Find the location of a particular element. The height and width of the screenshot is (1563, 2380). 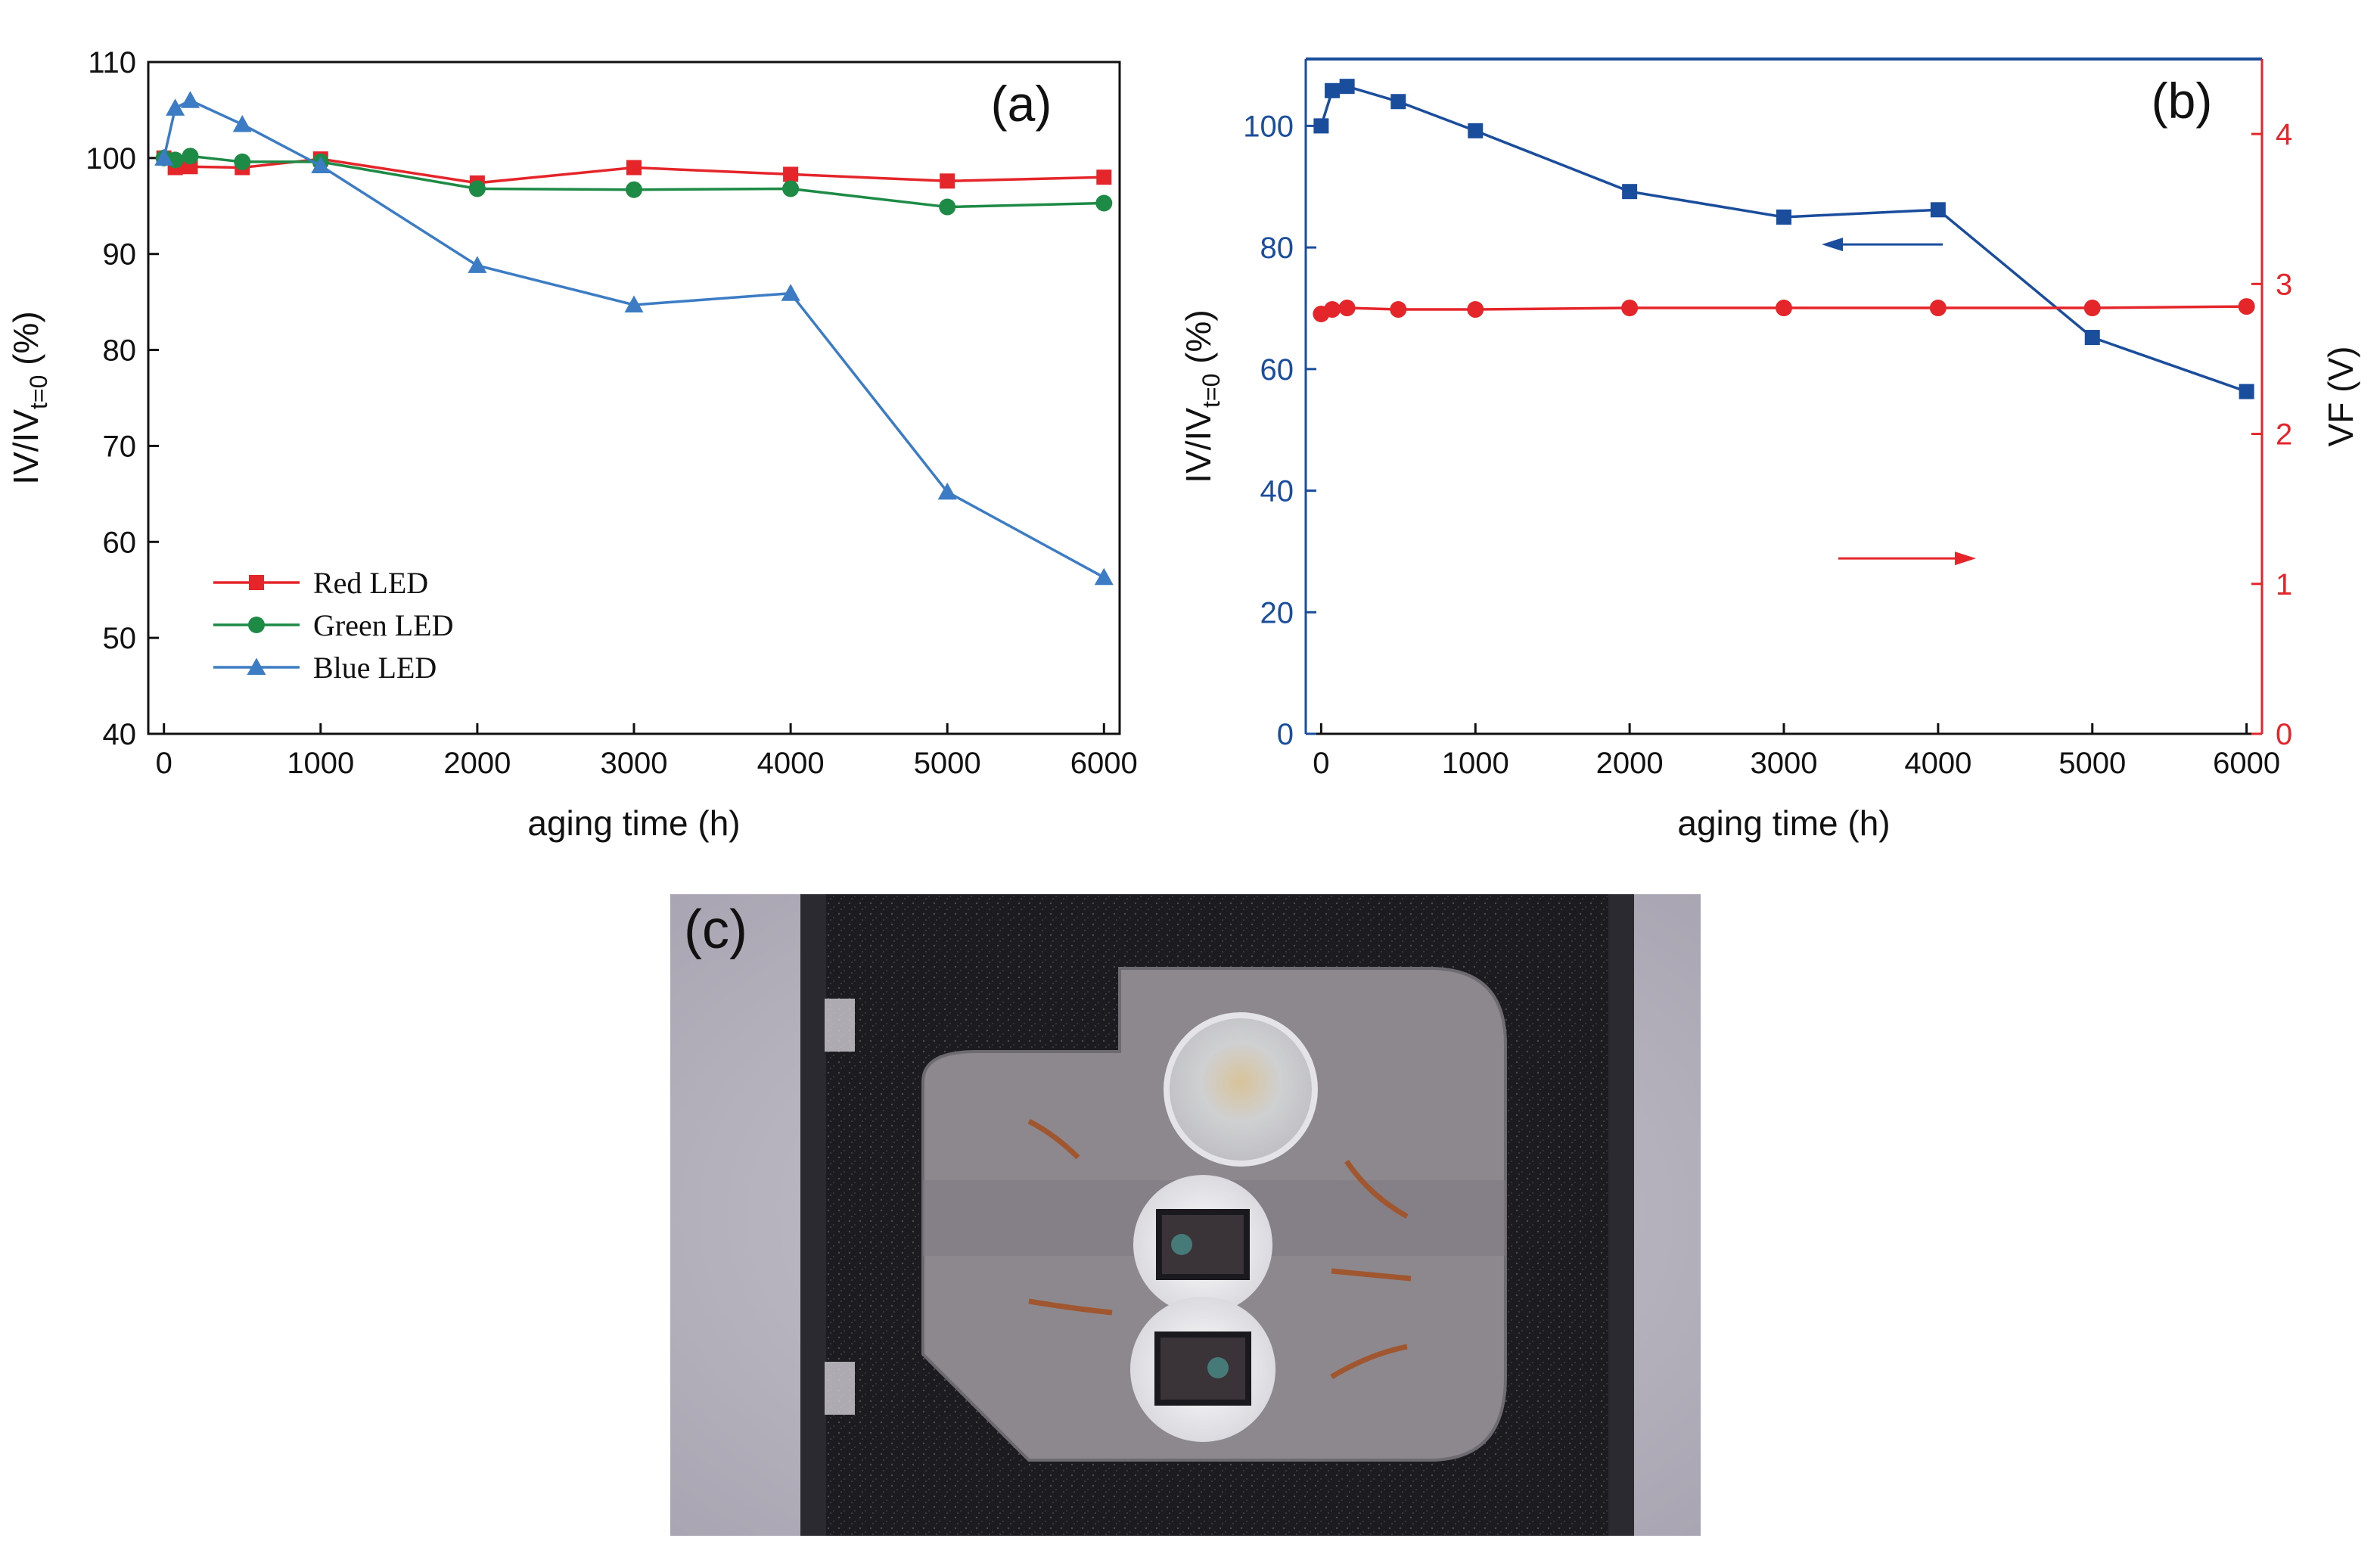

a-y-tick-label: 60 is located at coordinates (120, 542).